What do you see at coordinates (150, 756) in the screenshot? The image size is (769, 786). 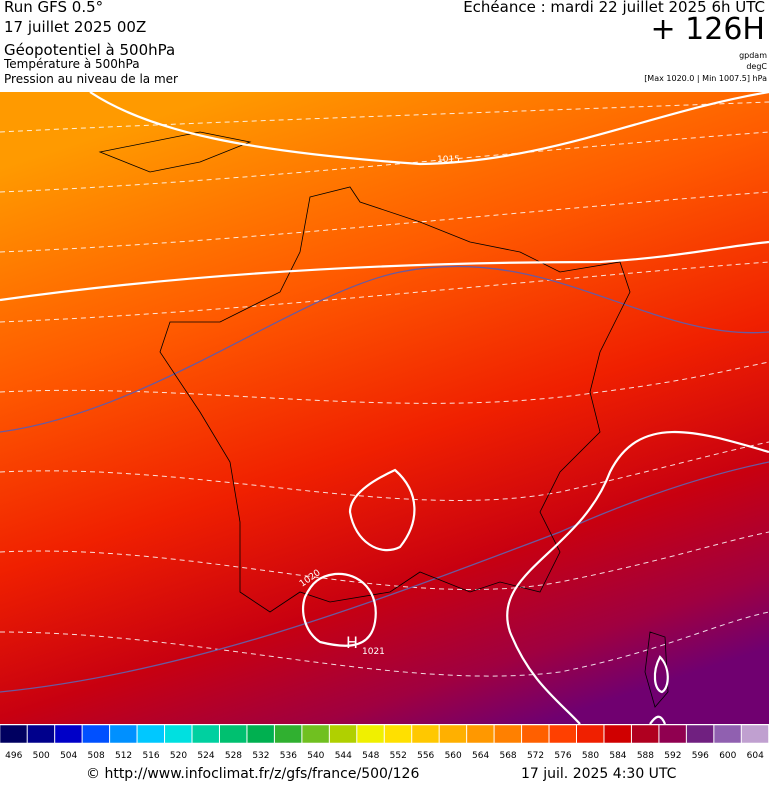 I see `colorbar-label: 516` at bounding box center [150, 756].